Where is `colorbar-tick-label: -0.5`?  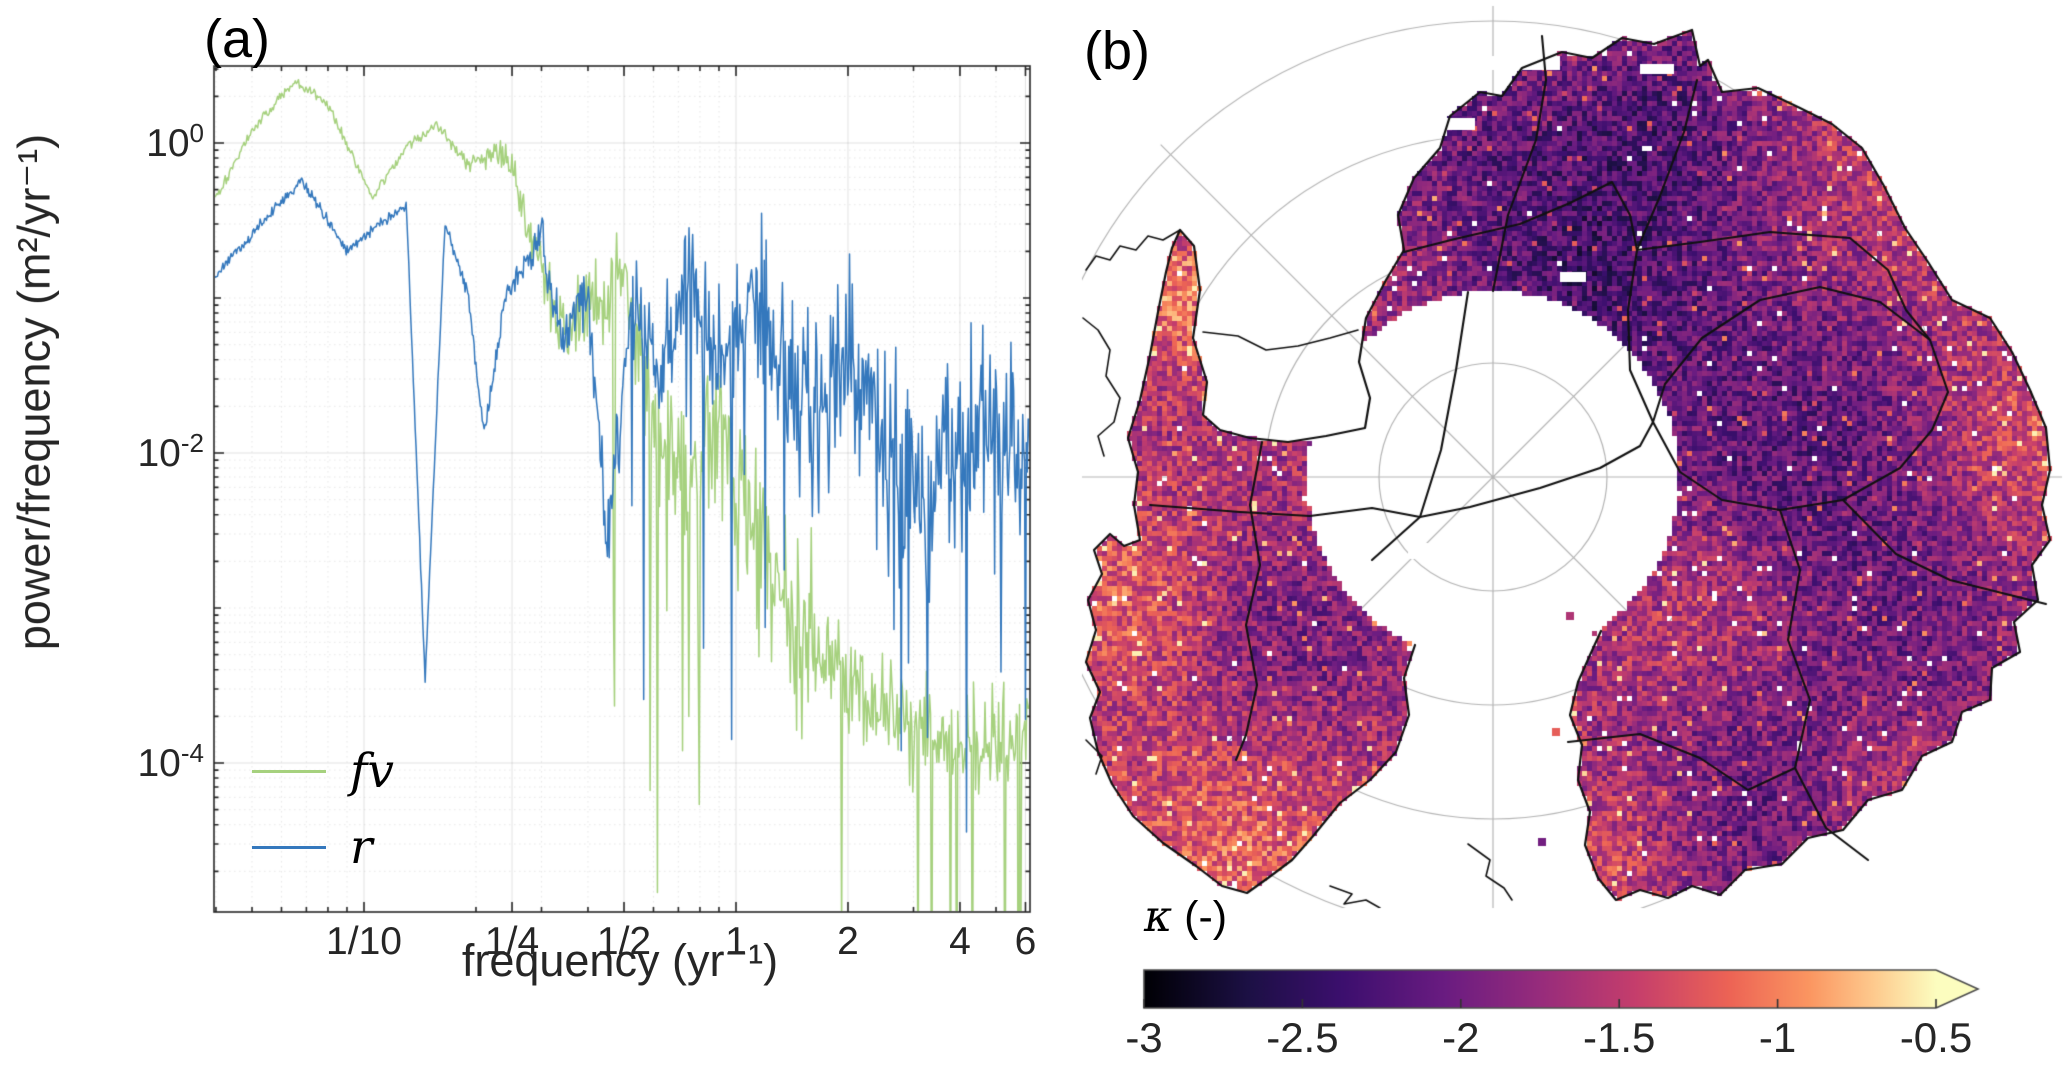
colorbar-tick-label: -0.5 is located at coordinates (1936, 1037).